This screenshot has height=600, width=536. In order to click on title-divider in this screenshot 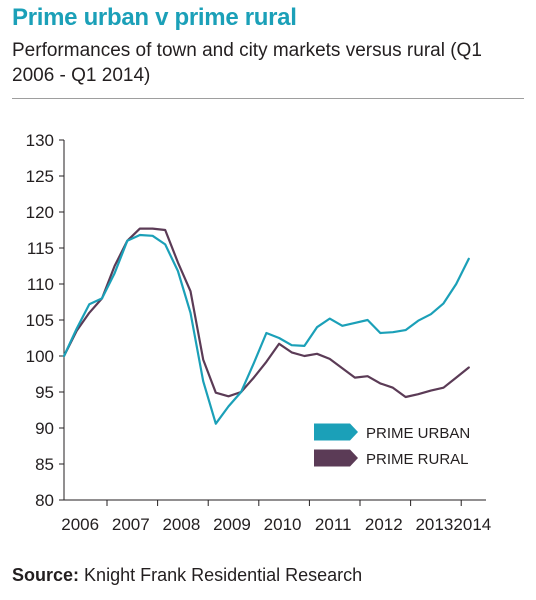, I will do `click(268, 98)`.